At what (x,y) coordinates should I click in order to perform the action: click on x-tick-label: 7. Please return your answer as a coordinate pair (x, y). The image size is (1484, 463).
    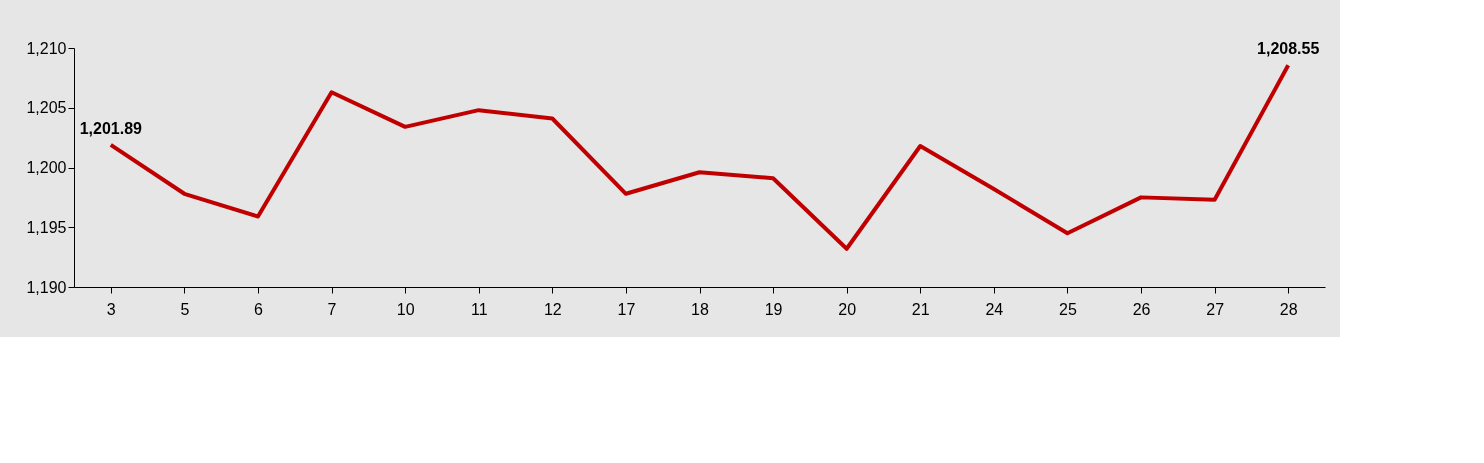
    Looking at the image, I should click on (332, 309).